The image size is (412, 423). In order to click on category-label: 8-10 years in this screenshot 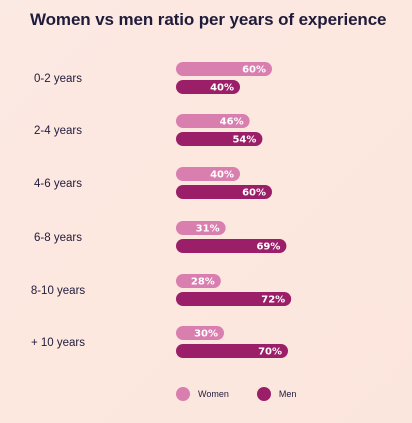, I will do `click(58, 291)`.